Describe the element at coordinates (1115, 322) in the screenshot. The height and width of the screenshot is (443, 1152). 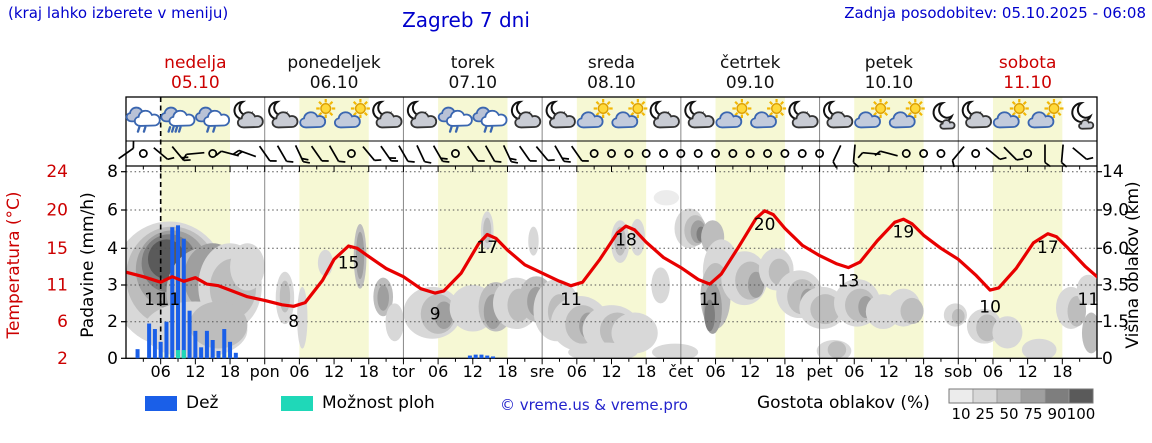
I see `cloud-tick-label: 1.5` at that location.